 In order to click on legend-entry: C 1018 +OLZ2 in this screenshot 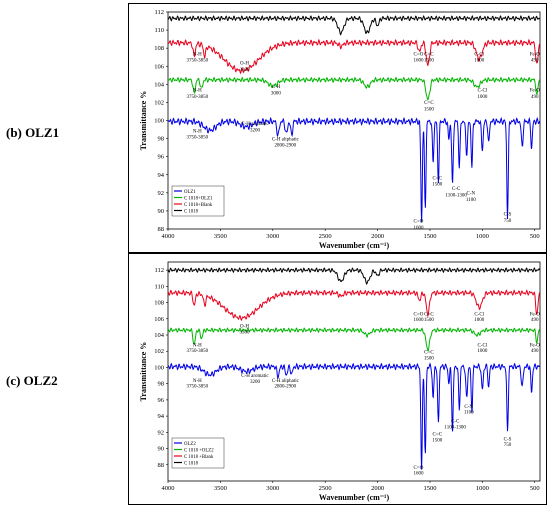, I will do `click(199, 450)`.